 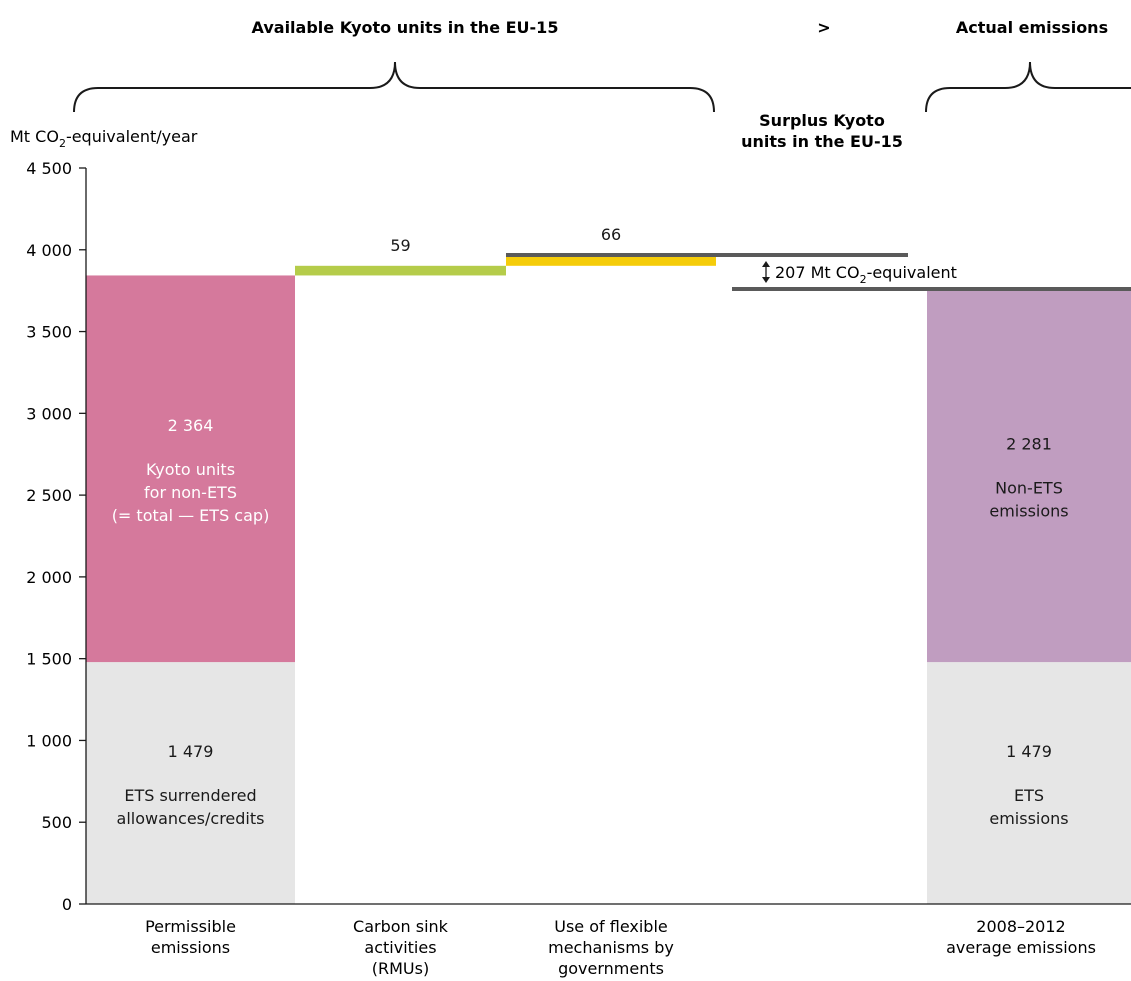 I want to click on segment-value-label: 2 281, so click(x=1029, y=444).